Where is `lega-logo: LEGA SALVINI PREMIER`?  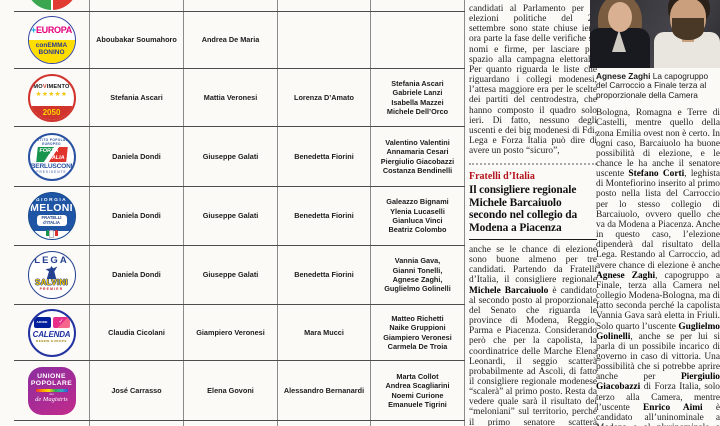 lega-logo: LEGA SALVINI PREMIER is located at coordinates (51, 275).